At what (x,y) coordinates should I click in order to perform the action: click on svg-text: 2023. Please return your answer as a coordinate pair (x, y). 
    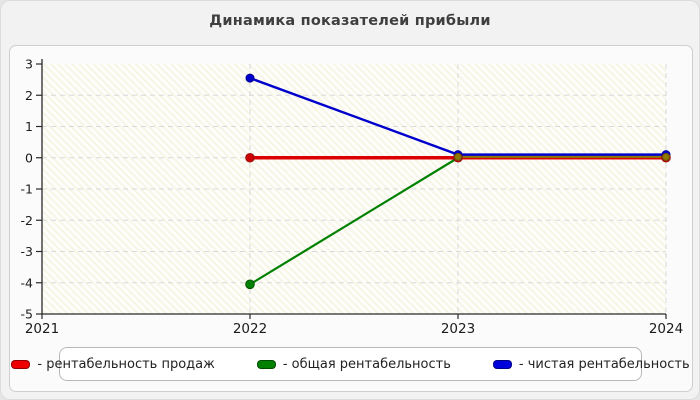
    Looking at the image, I should click on (458, 329).